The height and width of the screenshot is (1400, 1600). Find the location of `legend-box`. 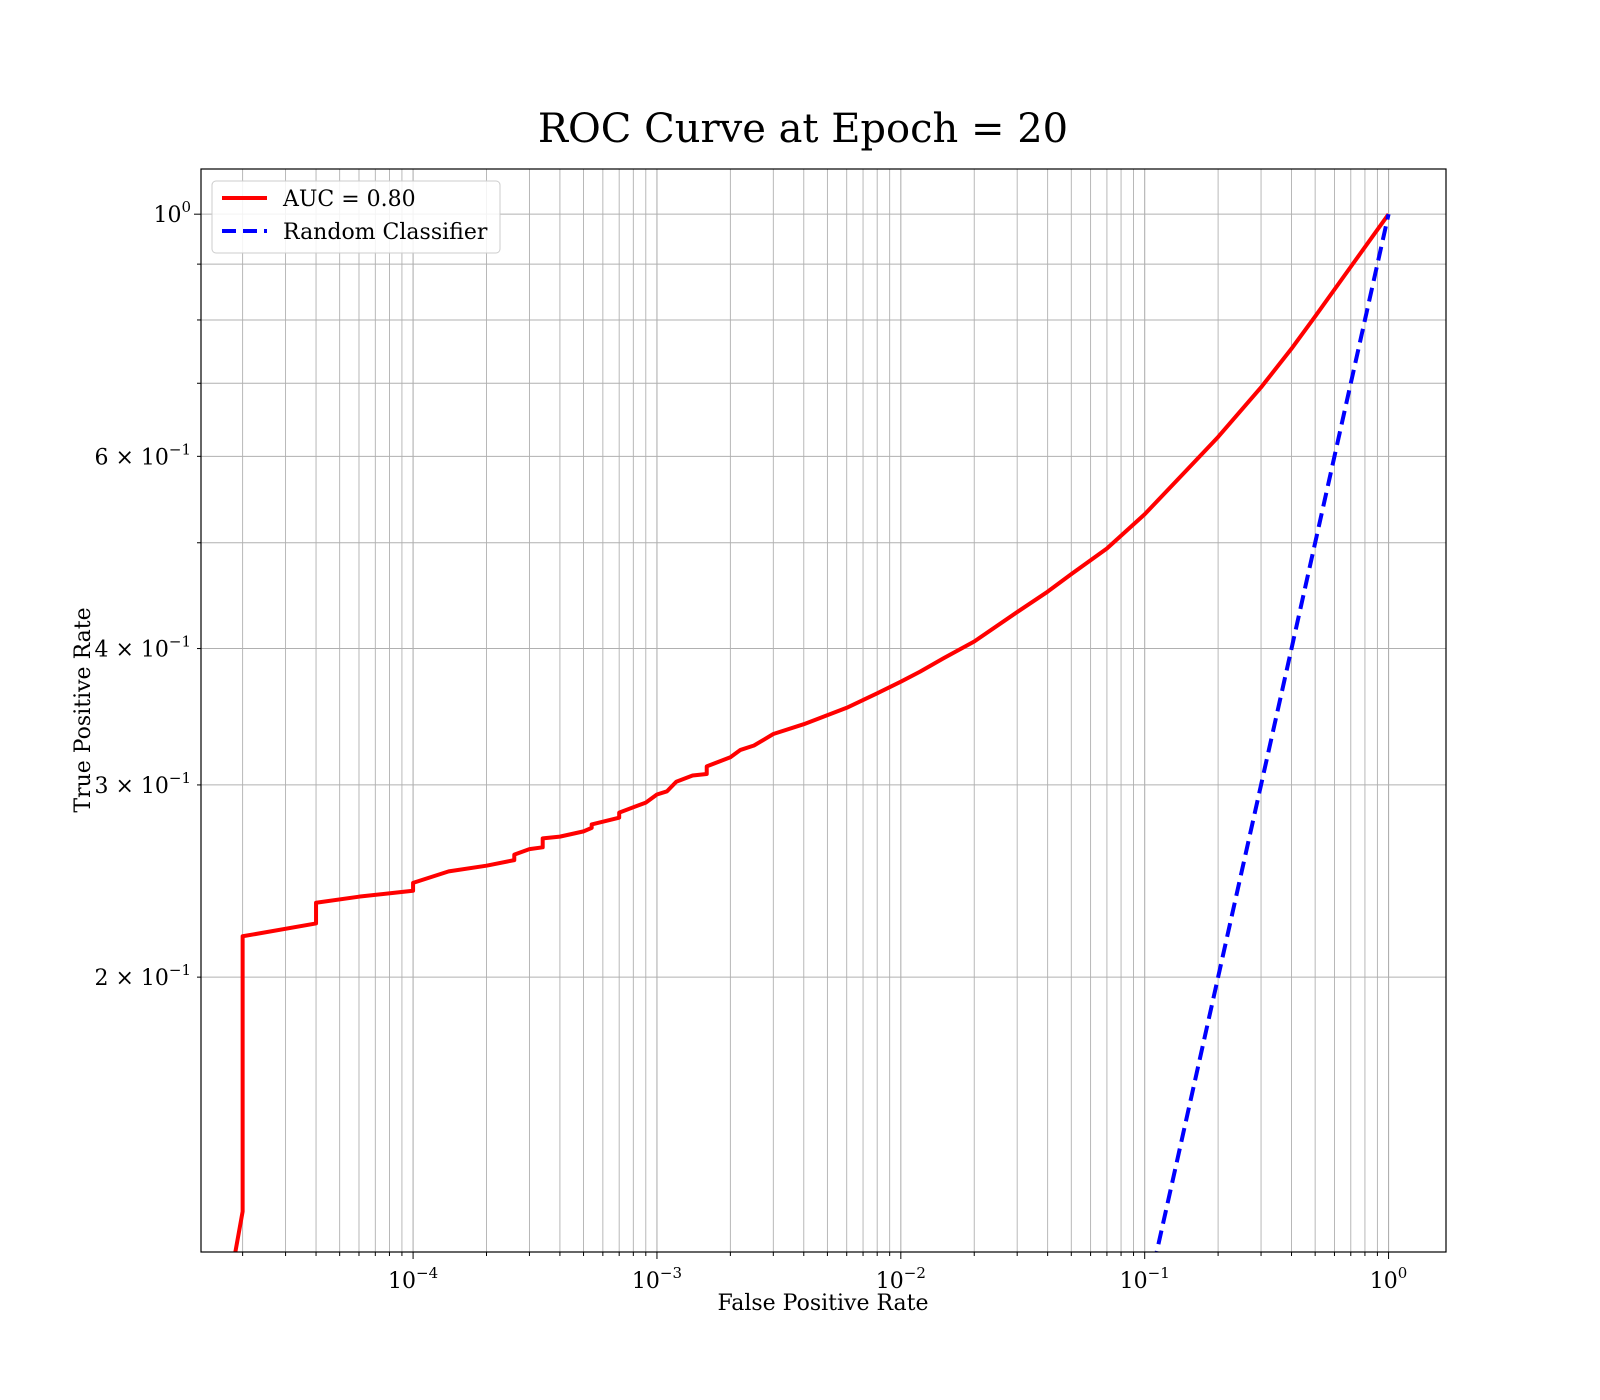

legend-box is located at coordinates (356, 217).